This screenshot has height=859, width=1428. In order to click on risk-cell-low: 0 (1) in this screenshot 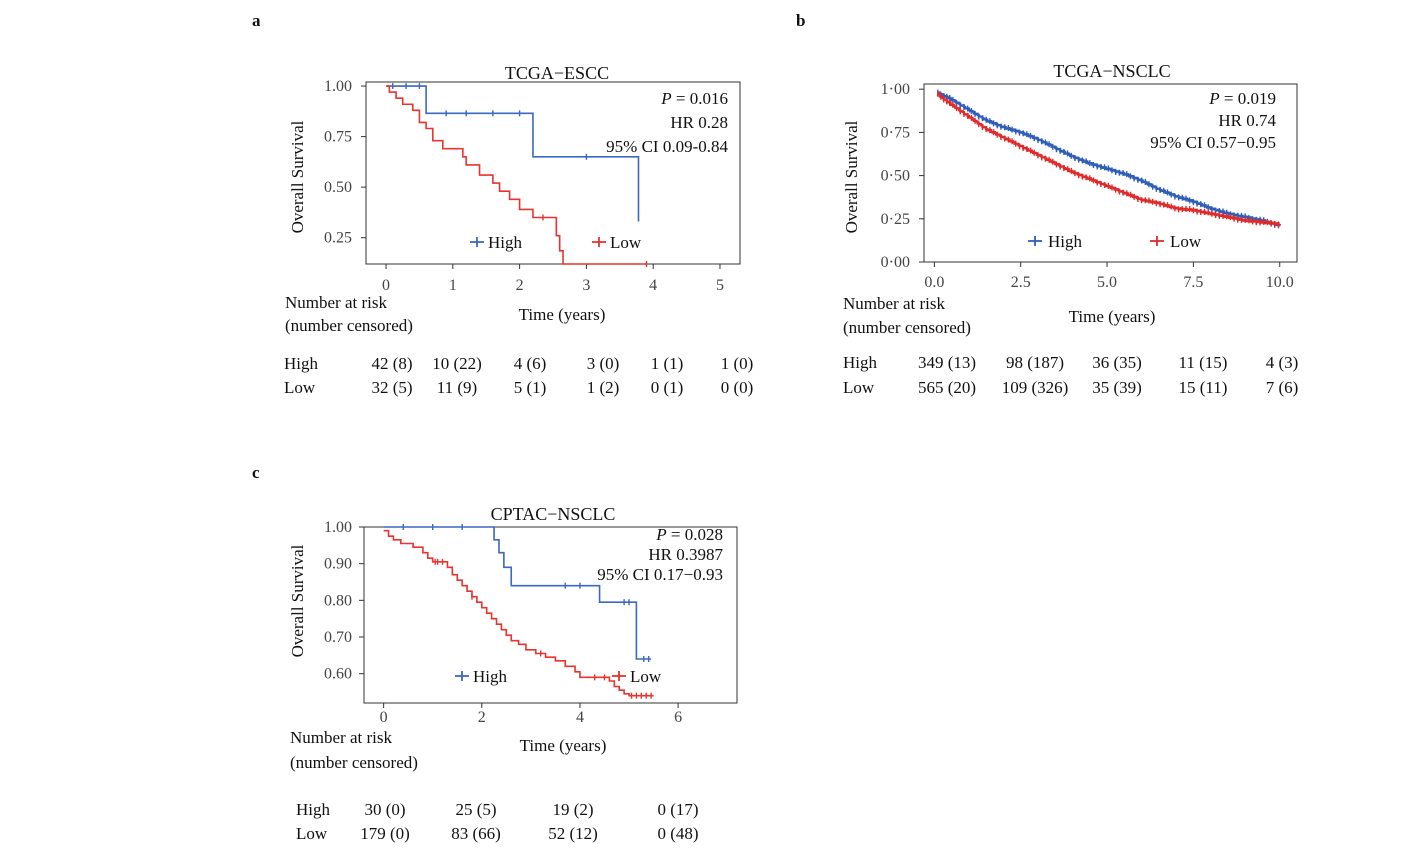, I will do `click(667, 387)`.